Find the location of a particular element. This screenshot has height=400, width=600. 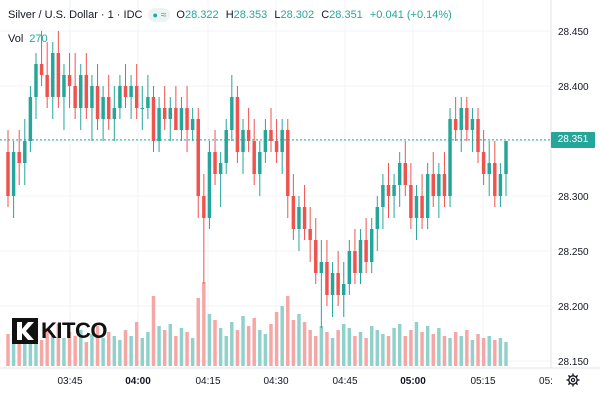

volume-legend: Vol 270 is located at coordinates (28, 39).